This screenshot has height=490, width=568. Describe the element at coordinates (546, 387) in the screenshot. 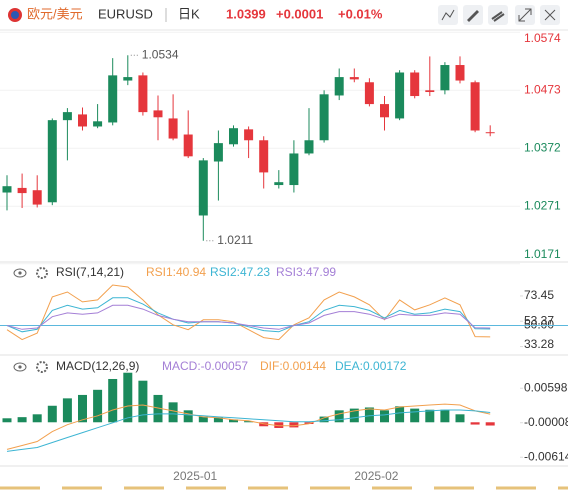

I see `y-tick-label: 0.00598` at that location.